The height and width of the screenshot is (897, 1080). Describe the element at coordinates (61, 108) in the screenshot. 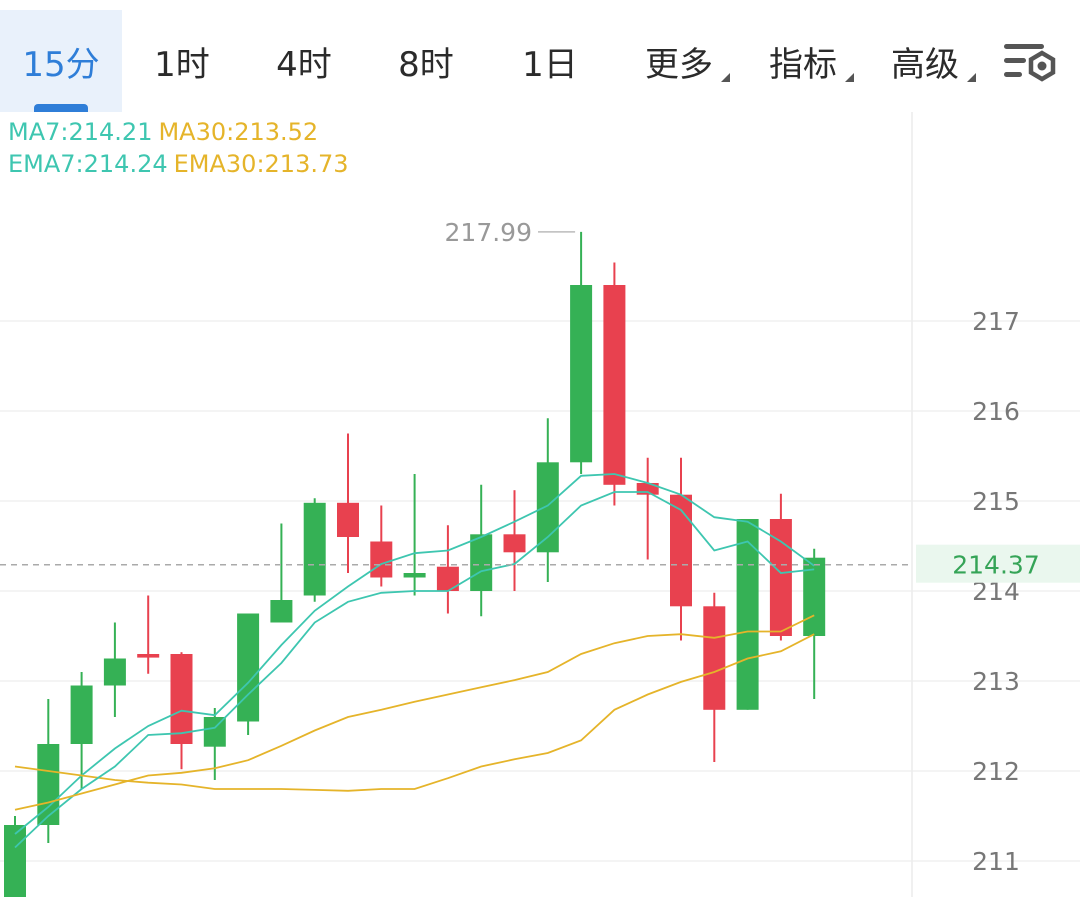

I see `active-tab-indicator` at that location.